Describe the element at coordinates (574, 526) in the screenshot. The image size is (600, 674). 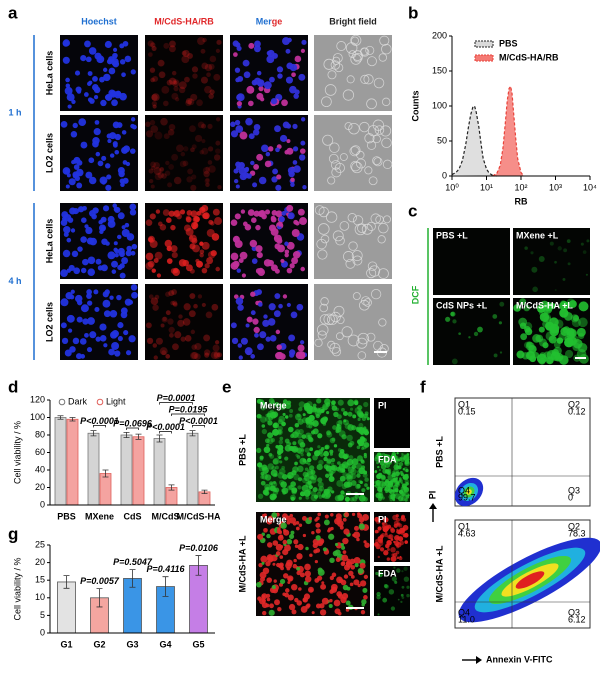
I see `quadrant-name: Q2` at that location.